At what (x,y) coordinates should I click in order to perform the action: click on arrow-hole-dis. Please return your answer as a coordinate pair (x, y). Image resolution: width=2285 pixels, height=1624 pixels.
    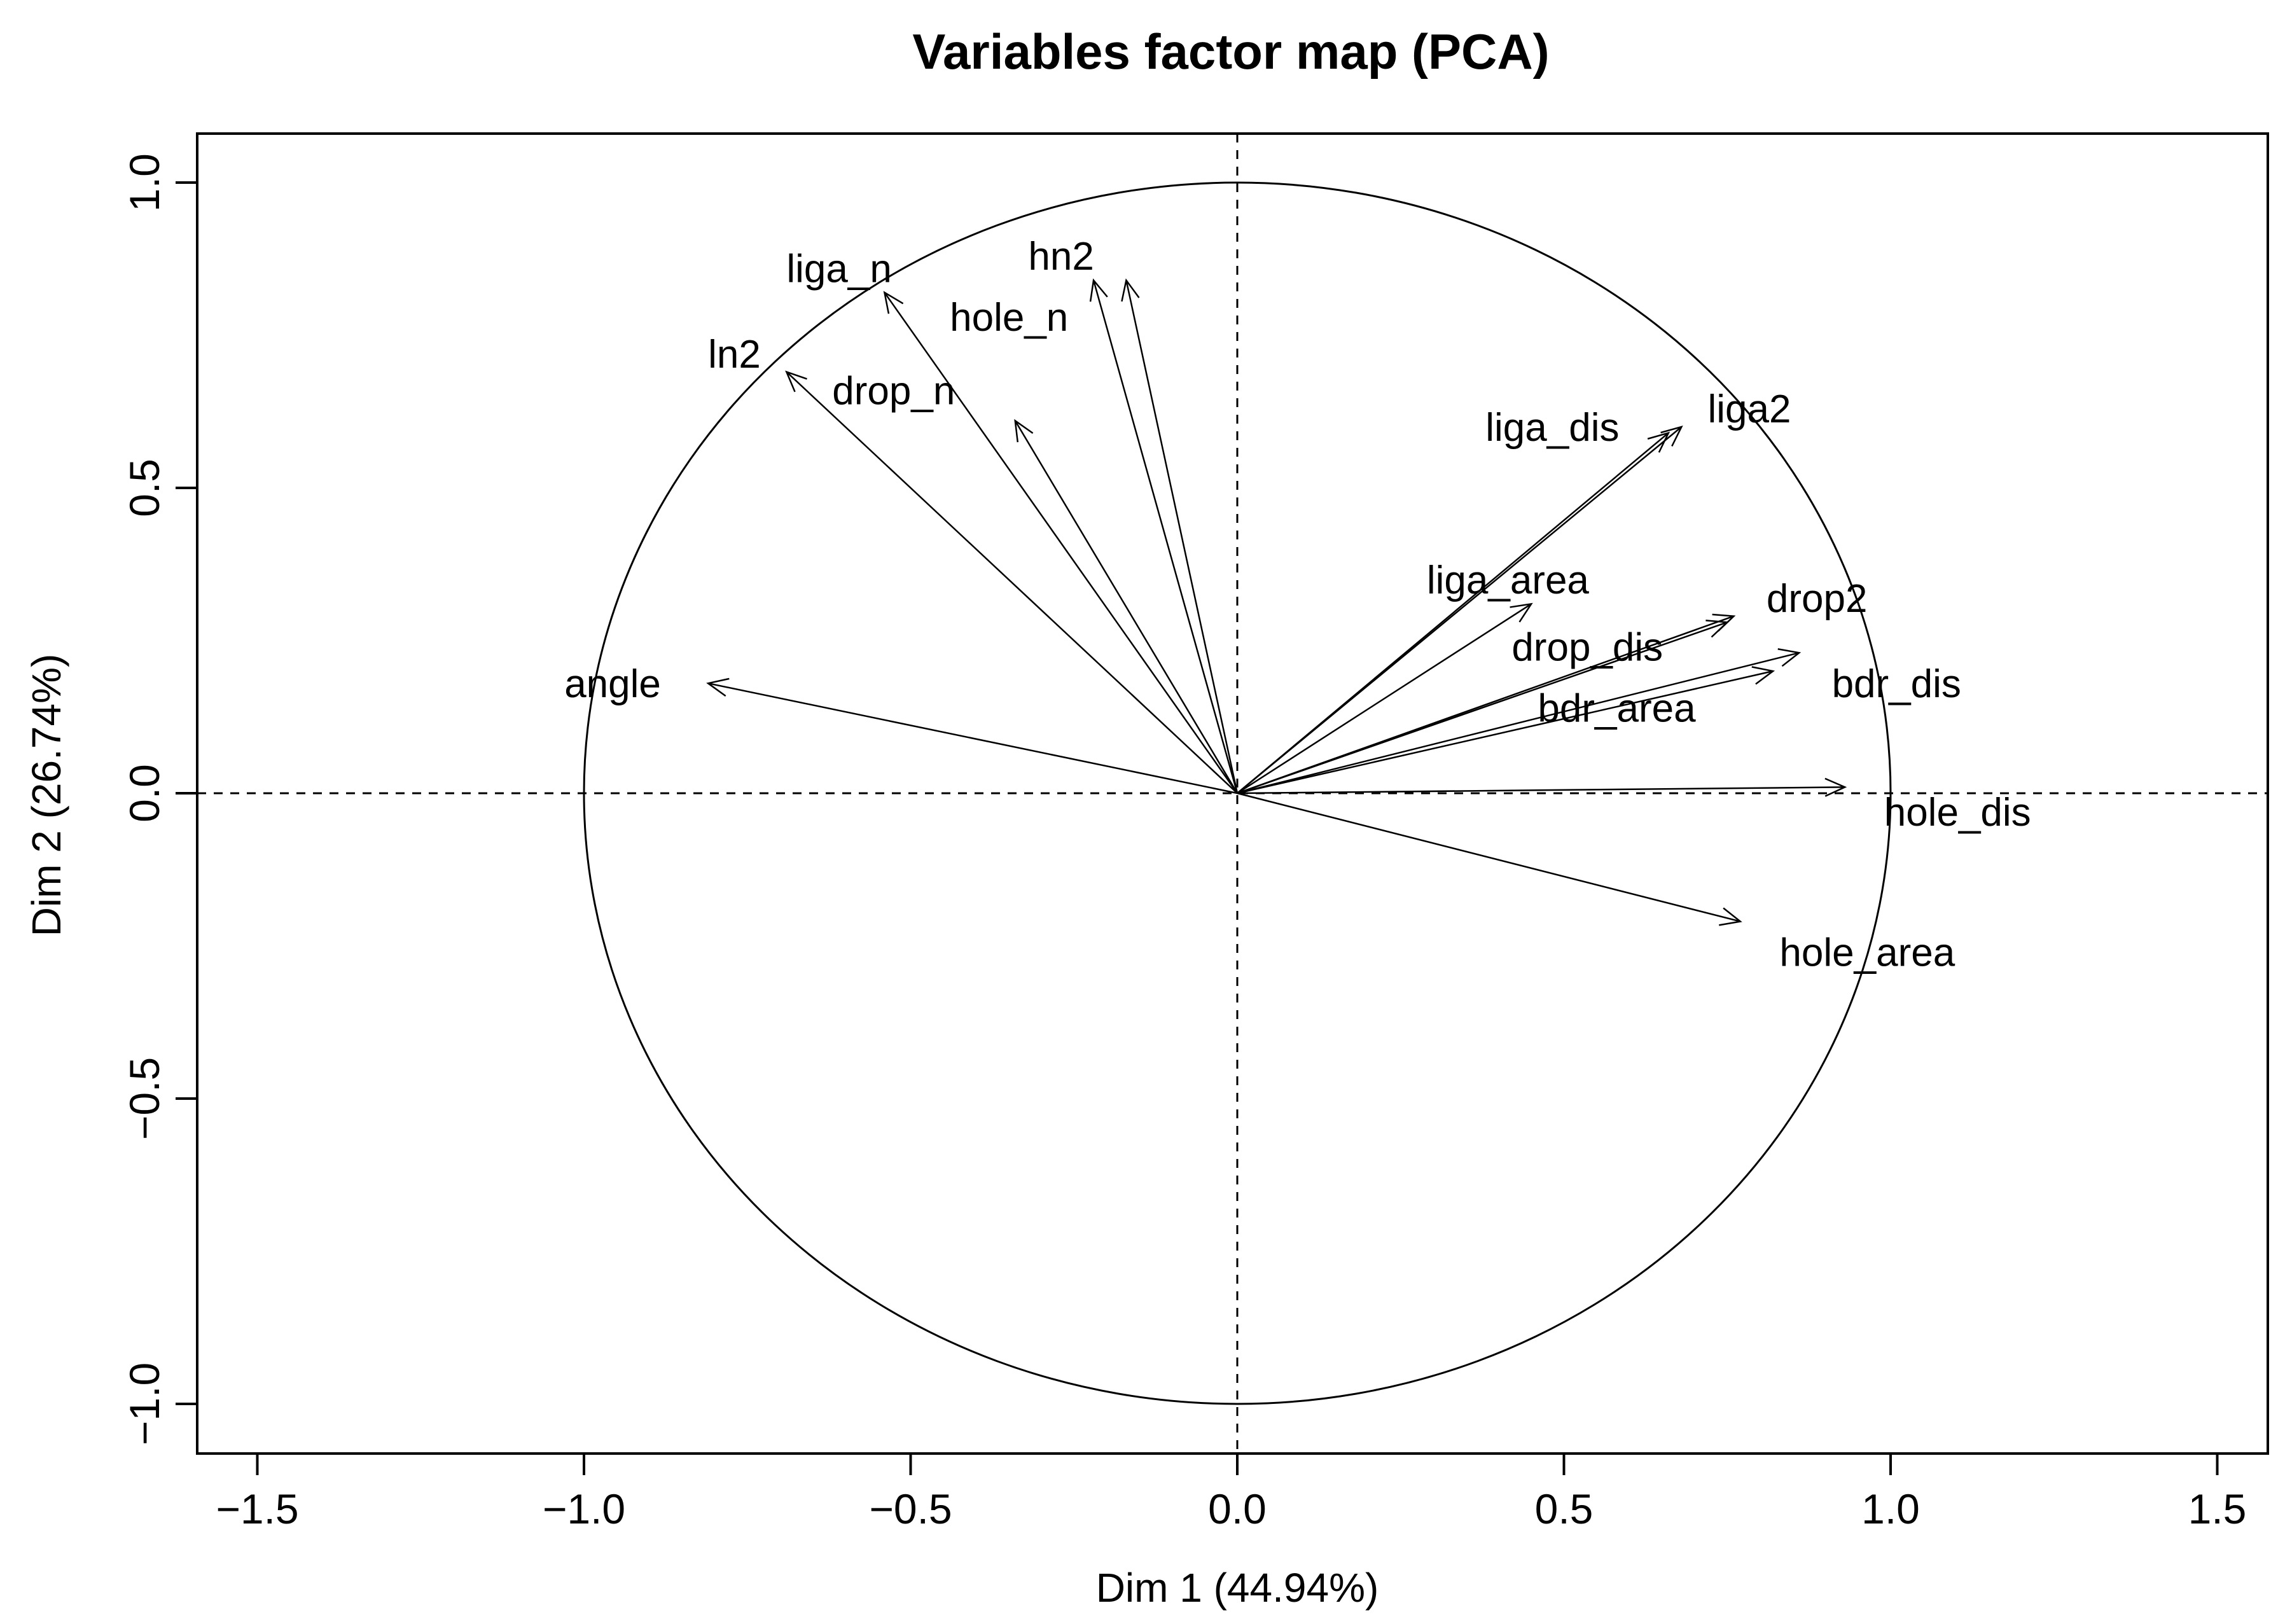
    Looking at the image, I should click on (1542, 787).